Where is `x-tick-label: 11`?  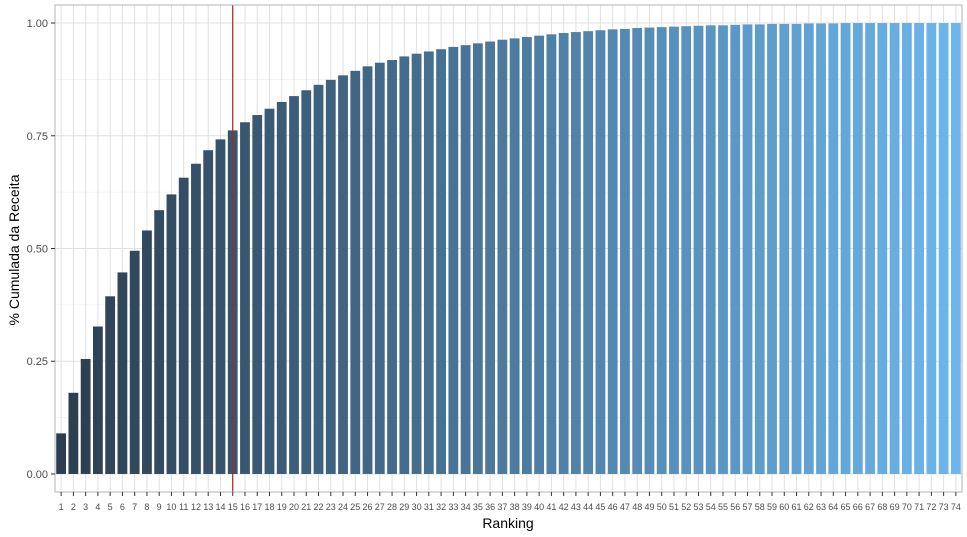
x-tick-label: 11 is located at coordinates (183, 507).